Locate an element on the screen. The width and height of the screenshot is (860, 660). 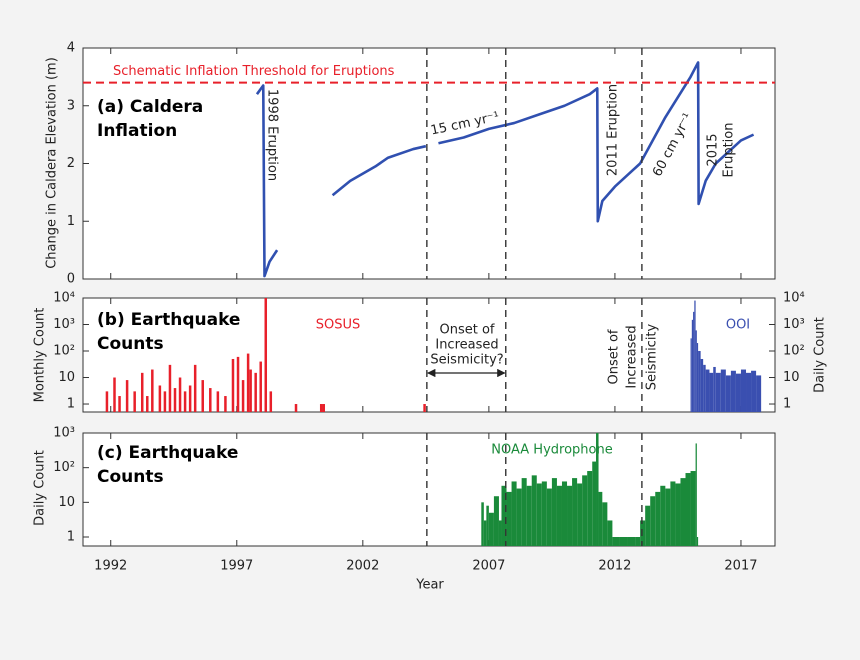
panel-frame is located at coordinates (429, 355).